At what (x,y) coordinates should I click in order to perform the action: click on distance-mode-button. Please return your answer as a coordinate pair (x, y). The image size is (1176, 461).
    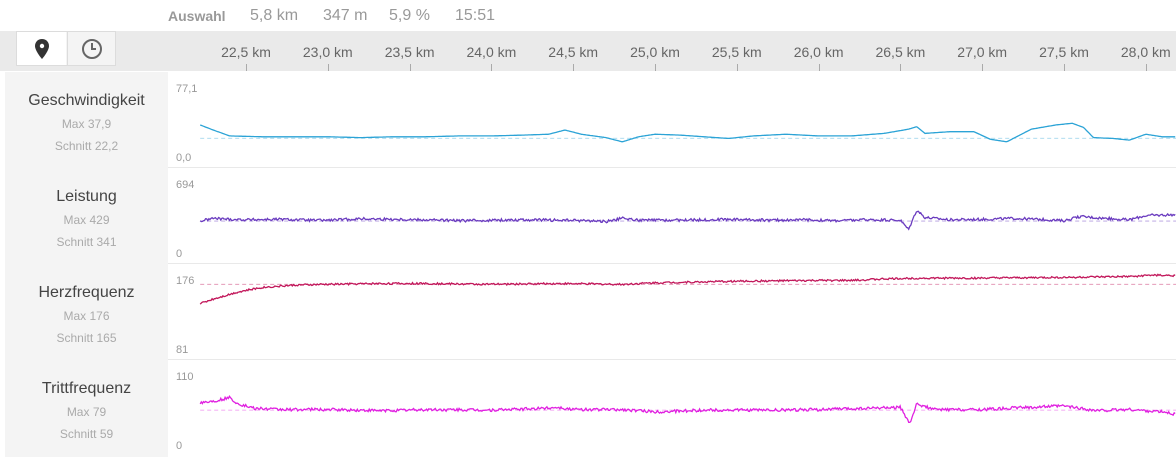
    Looking at the image, I should click on (41, 48).